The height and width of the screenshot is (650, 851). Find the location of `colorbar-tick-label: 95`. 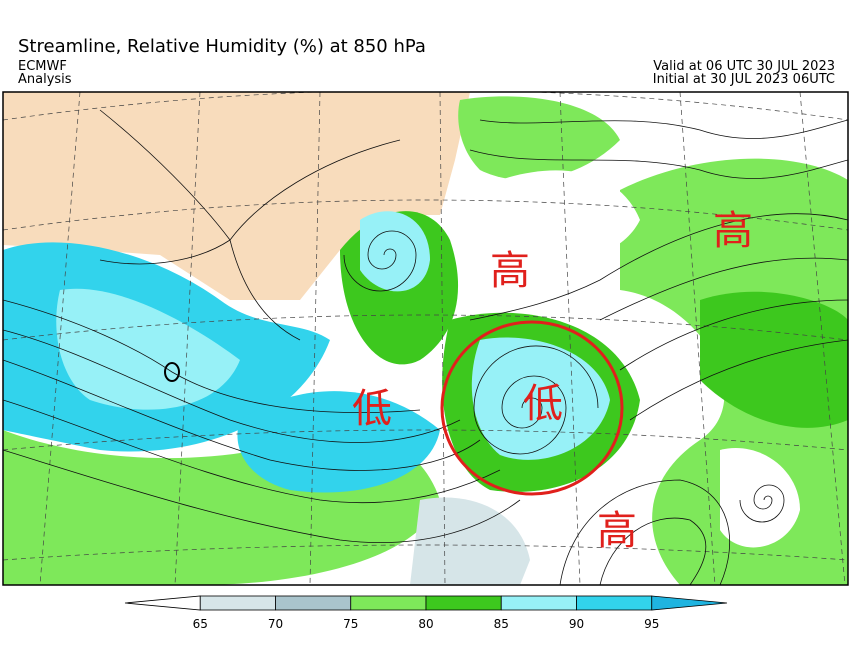

colorbar-tick-label: 95 is located at coordinates (651, 624).